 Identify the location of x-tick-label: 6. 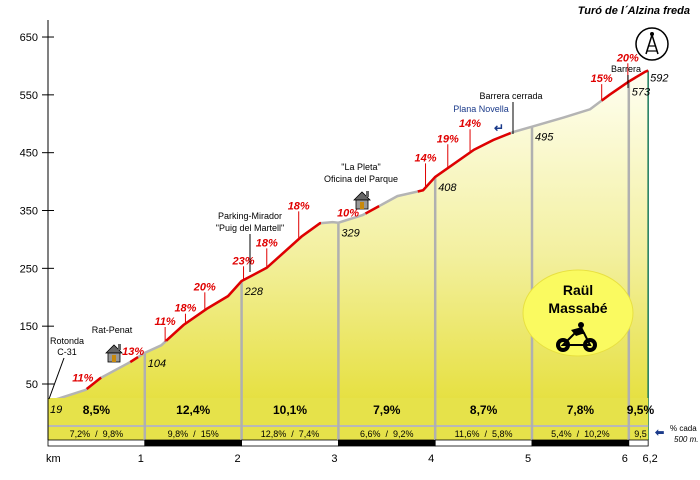
(625, 459).